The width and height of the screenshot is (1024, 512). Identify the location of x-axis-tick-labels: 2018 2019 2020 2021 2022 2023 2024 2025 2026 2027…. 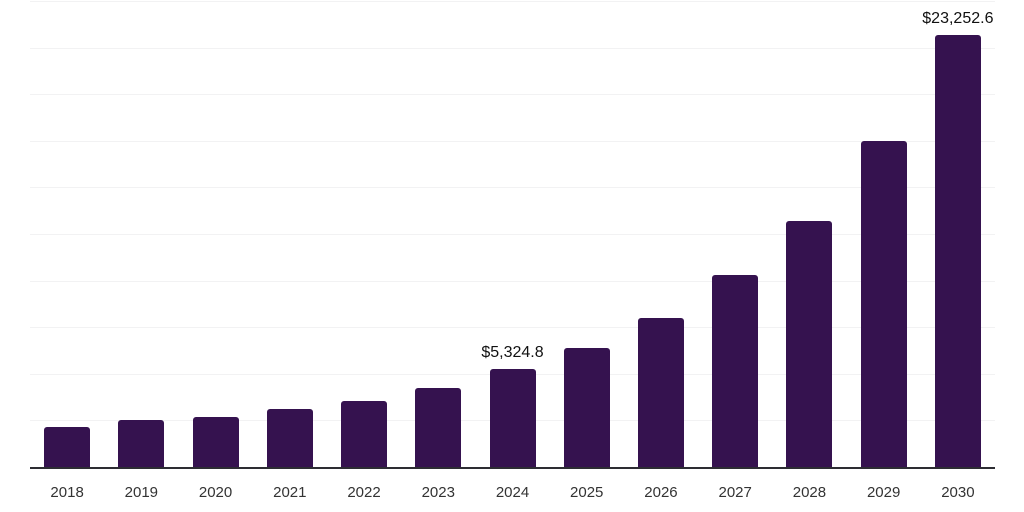
(512, 495).